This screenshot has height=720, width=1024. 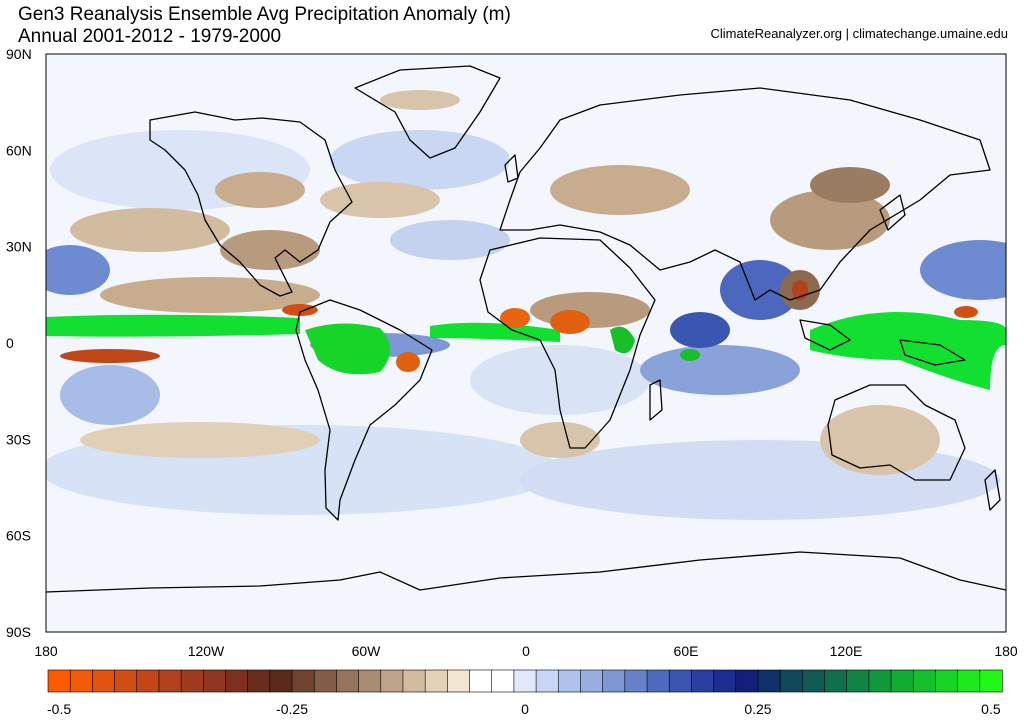 What do you see at coordinates (880, 440) in the screenshot?
I see `australia-dry` at bounding box center [880, 440].